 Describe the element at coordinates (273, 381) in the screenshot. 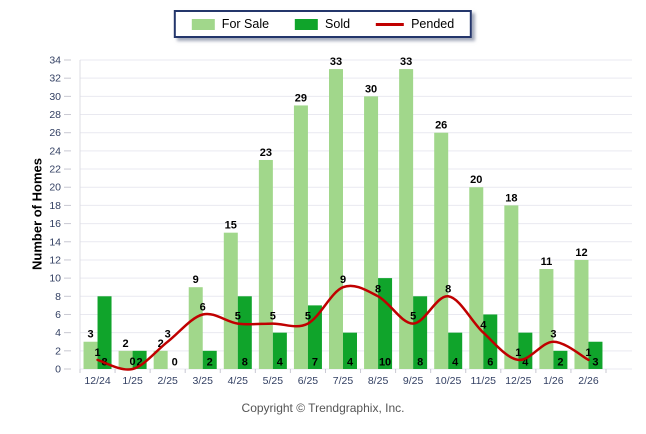

I see `x-tick-label: 5/25` at that location.